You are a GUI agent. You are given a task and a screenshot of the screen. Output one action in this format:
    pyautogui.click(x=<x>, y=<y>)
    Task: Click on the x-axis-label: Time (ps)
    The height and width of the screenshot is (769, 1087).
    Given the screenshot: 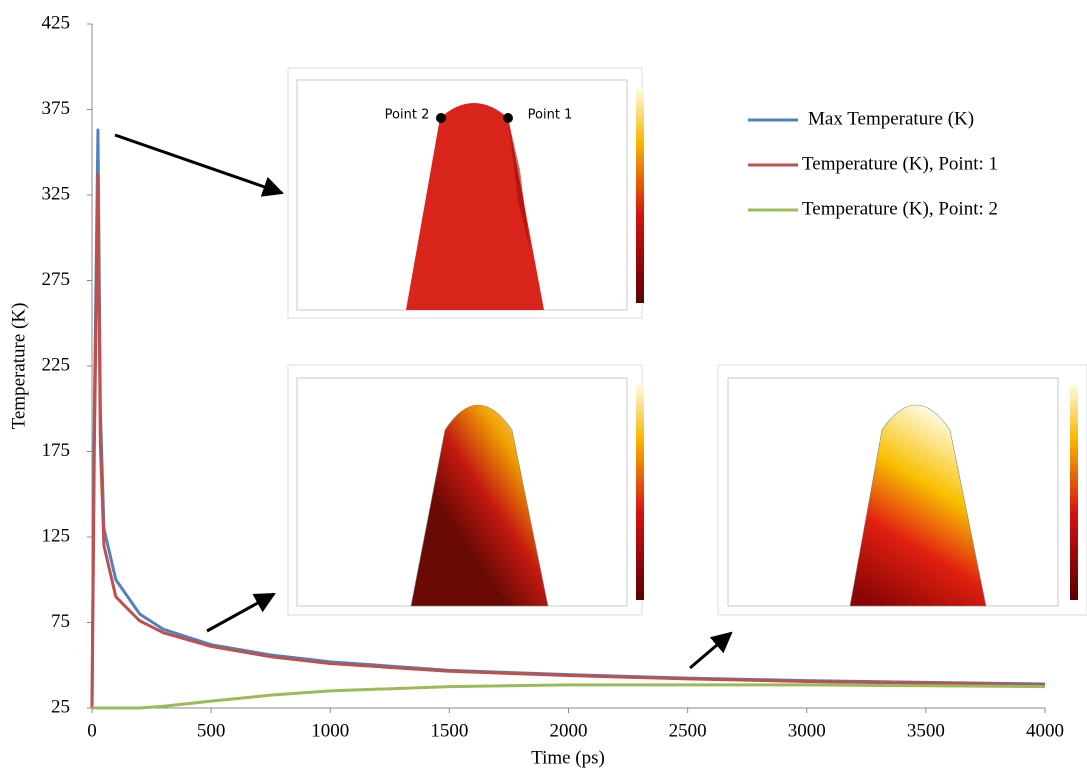 What is the action you would take?
    pyautogui.click(x=568, y=757)
    